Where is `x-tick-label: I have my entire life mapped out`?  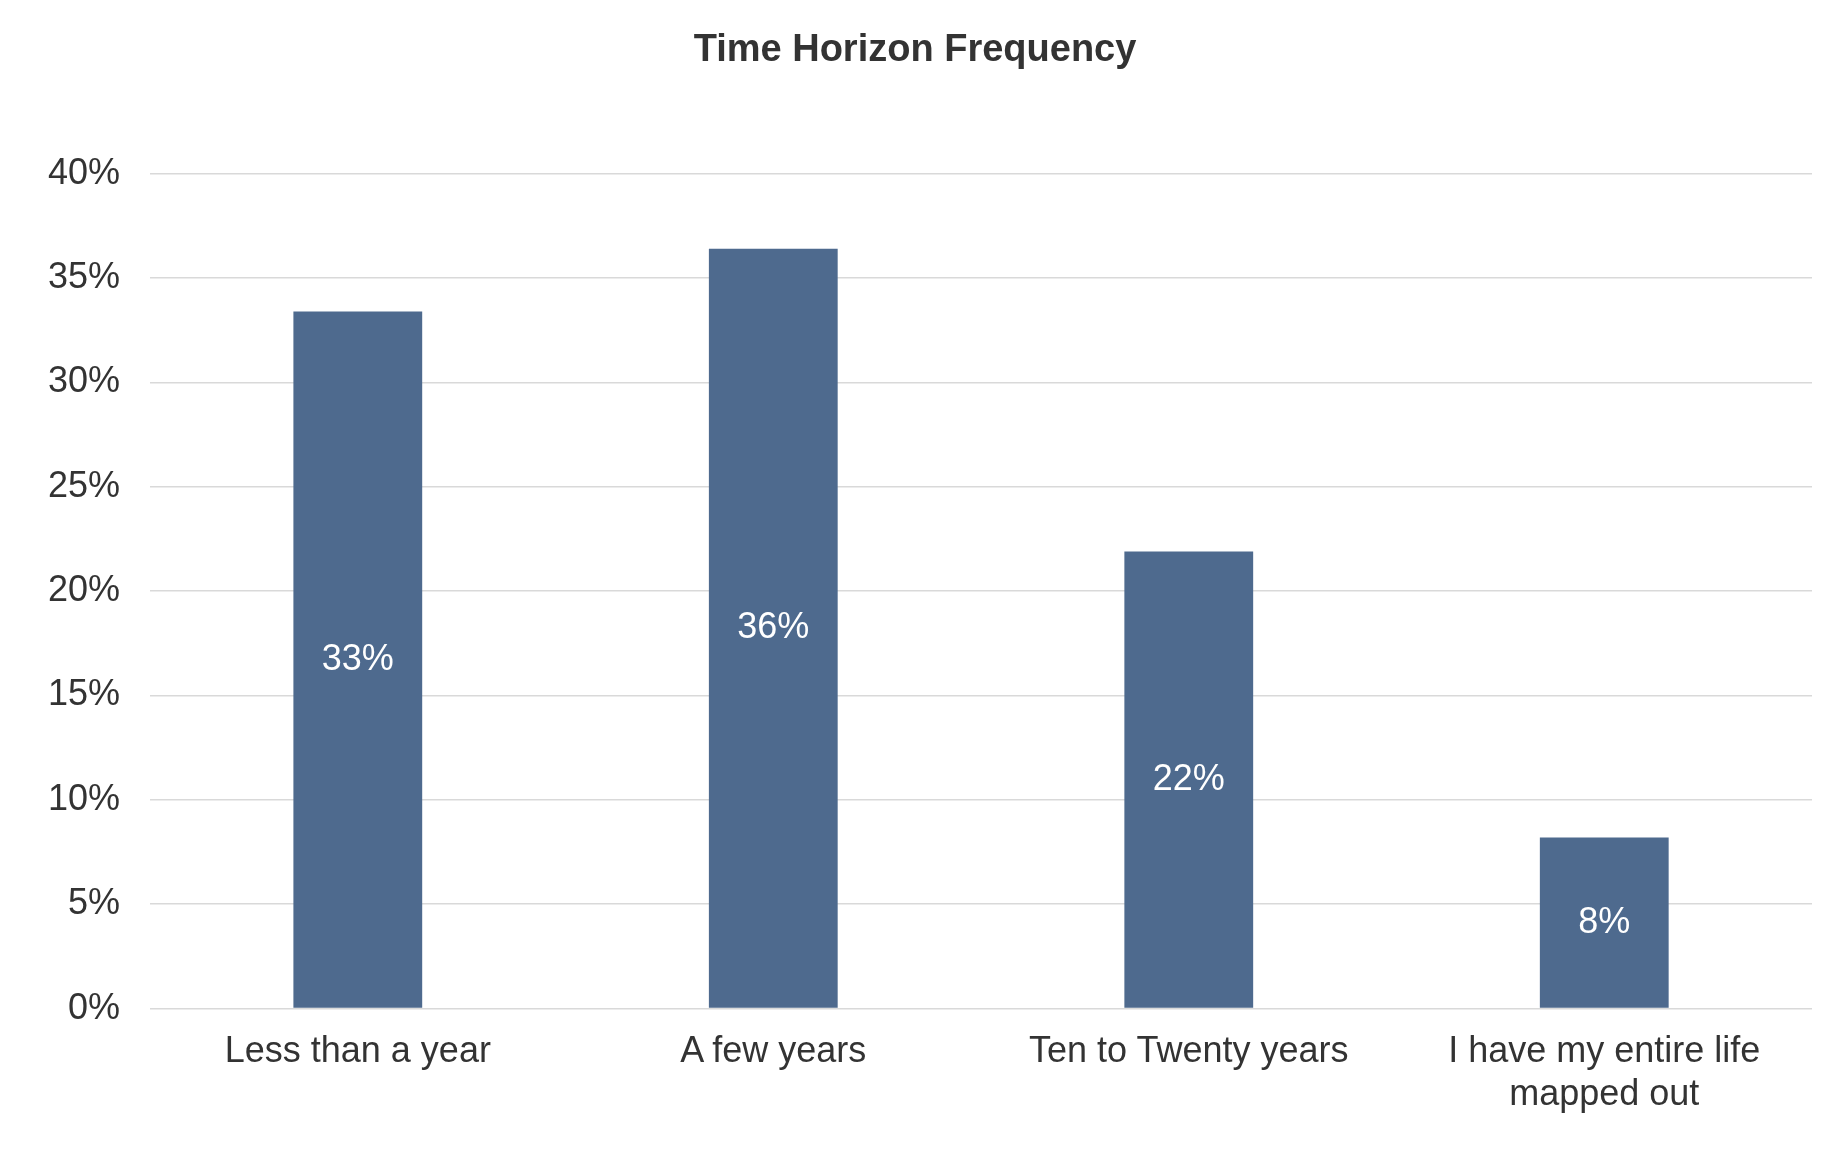
x-tick-label: I have my entire life mapped out is located at coordinates (1604, 1071).